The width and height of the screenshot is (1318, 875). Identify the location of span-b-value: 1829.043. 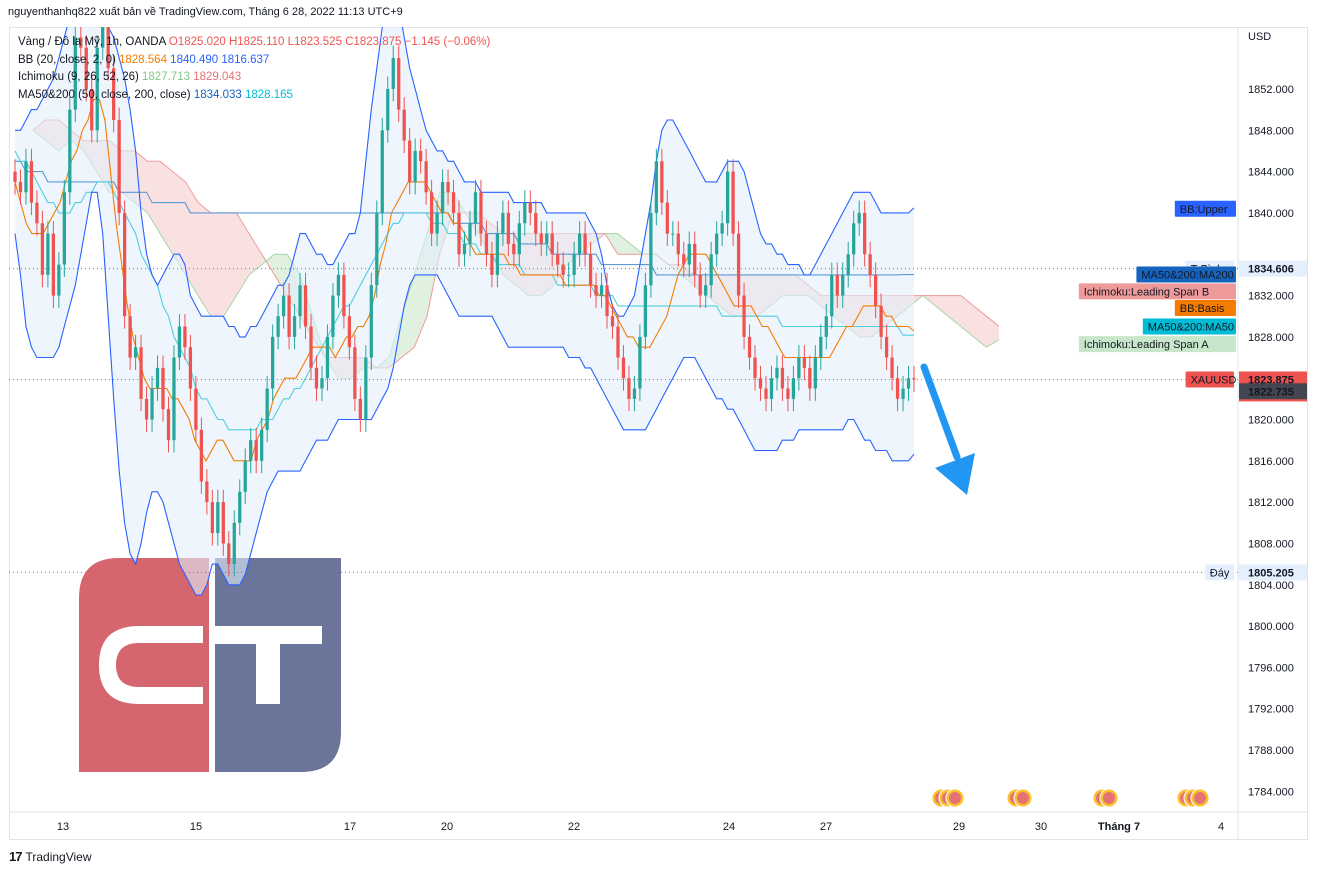
(217, 77).